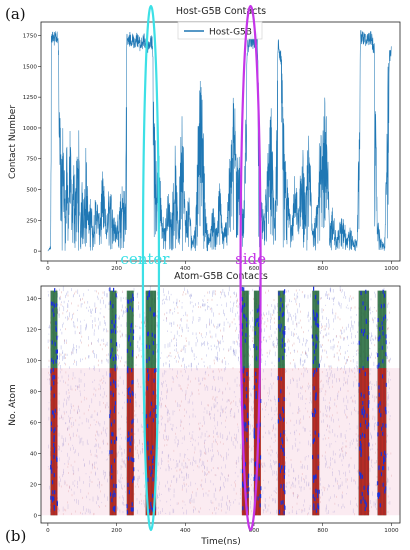  What do you see at coordinates (35, 516) in the screenshot?
I see `bottom-y-tick-label-0: 0` at bounding box center [35, 516].